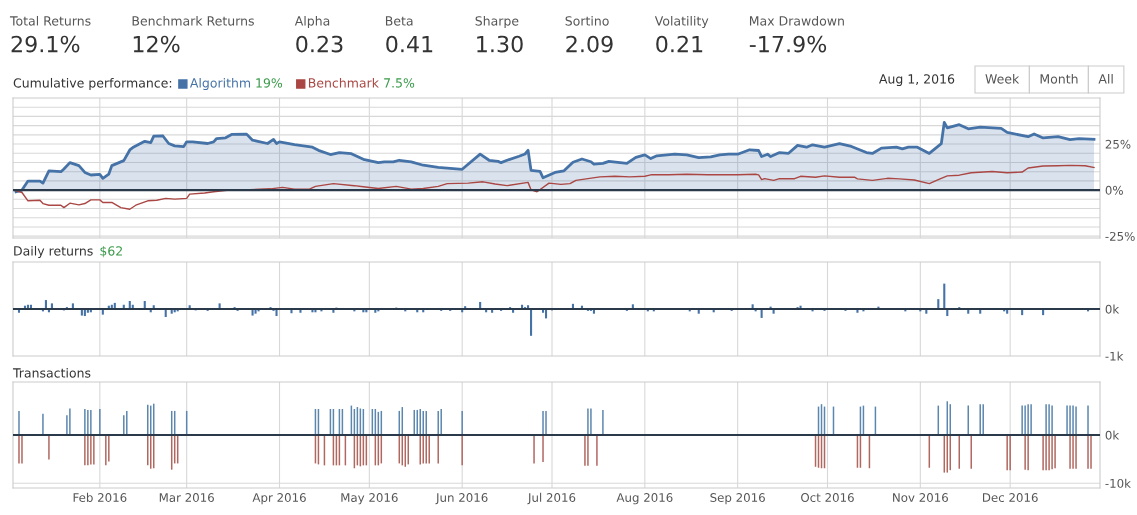  What do you see at coordinates (269, 83) in the screenshot?
I see `text: 19%` at bounding box center [269, 83].